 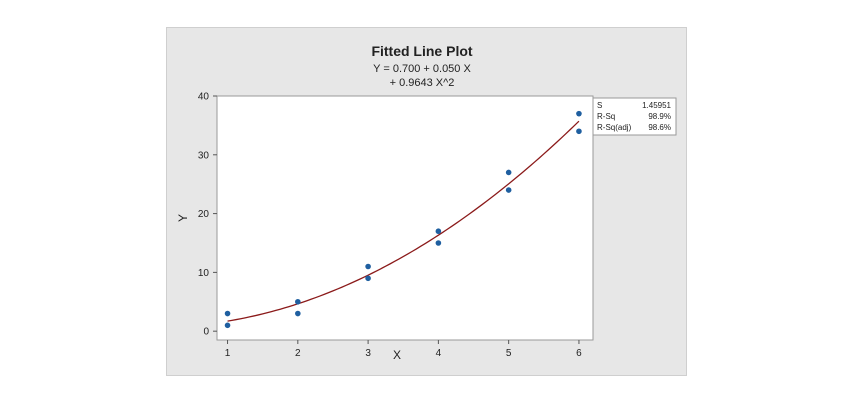 What do you see at coordinates (183, 218) in the screenshot?
I see `y-axis-label: Y` at bounding box center [183, 218].